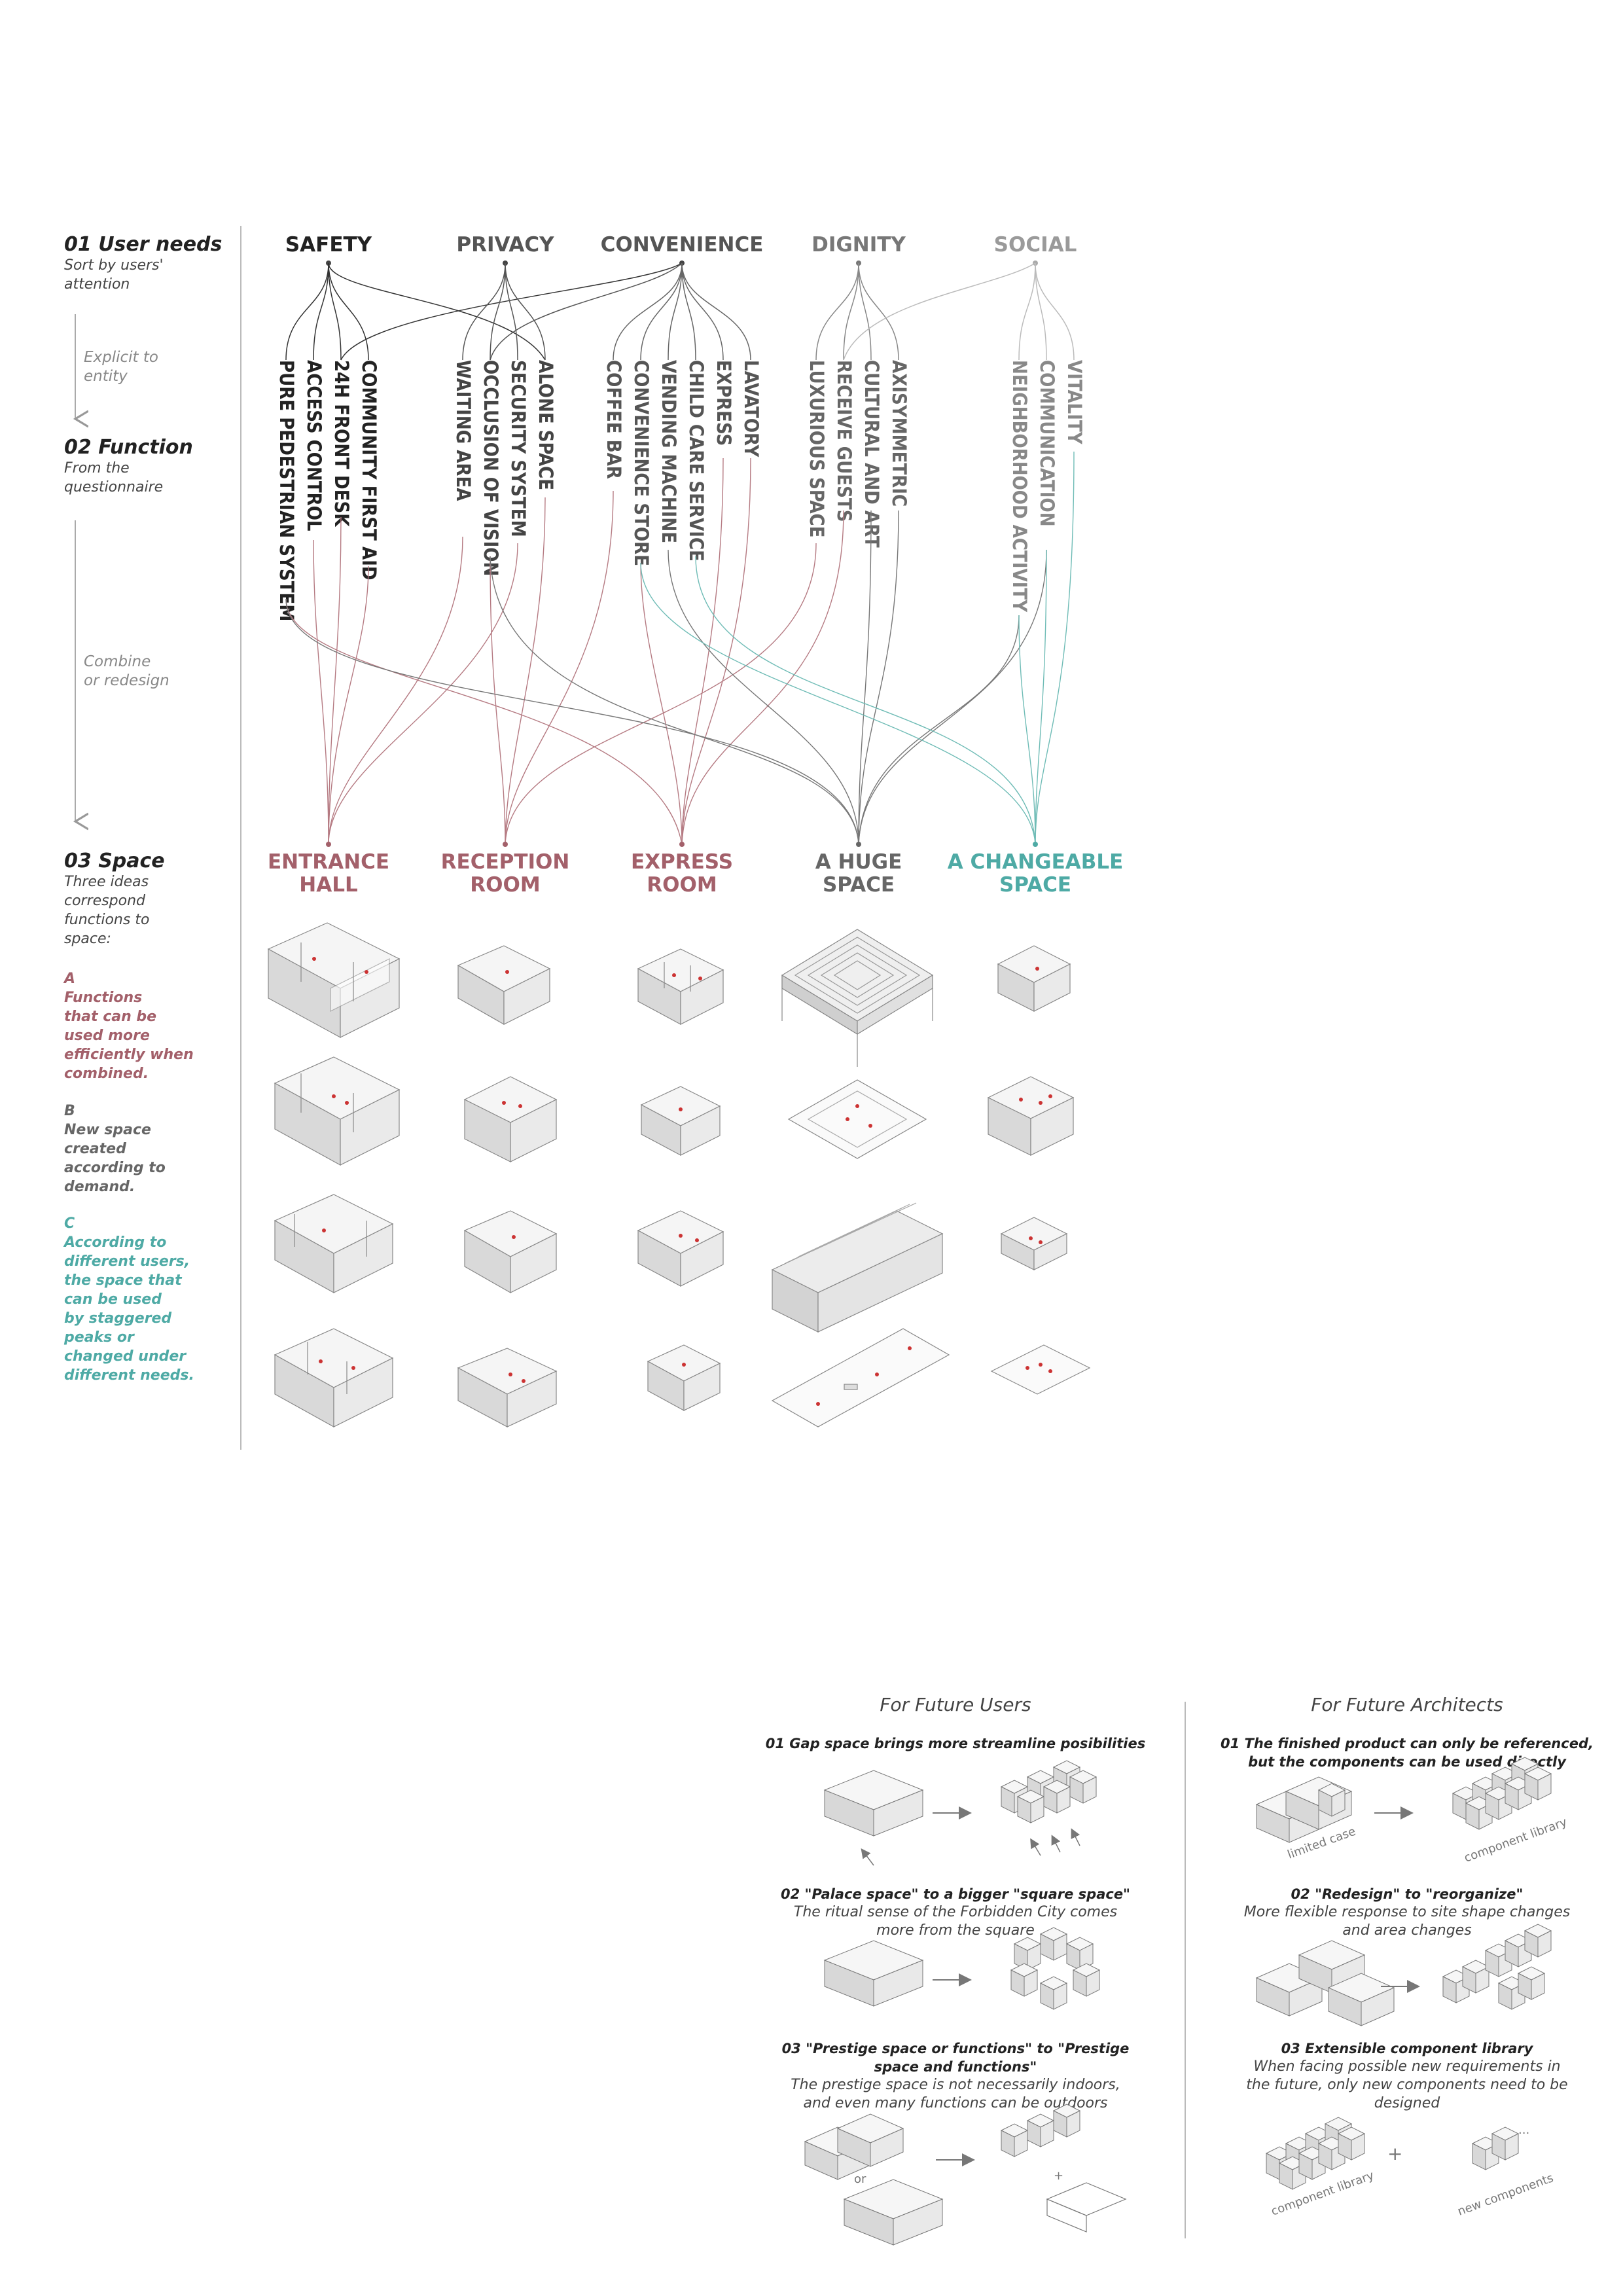 Image resolution: width=1623 pixels, height=2296 pixels. I want to click on fu-item-desc: more from the square, so click(955, 1930).